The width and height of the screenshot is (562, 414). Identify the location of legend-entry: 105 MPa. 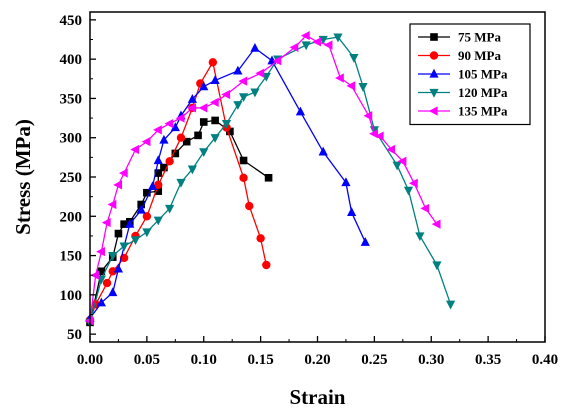
(463, 74).